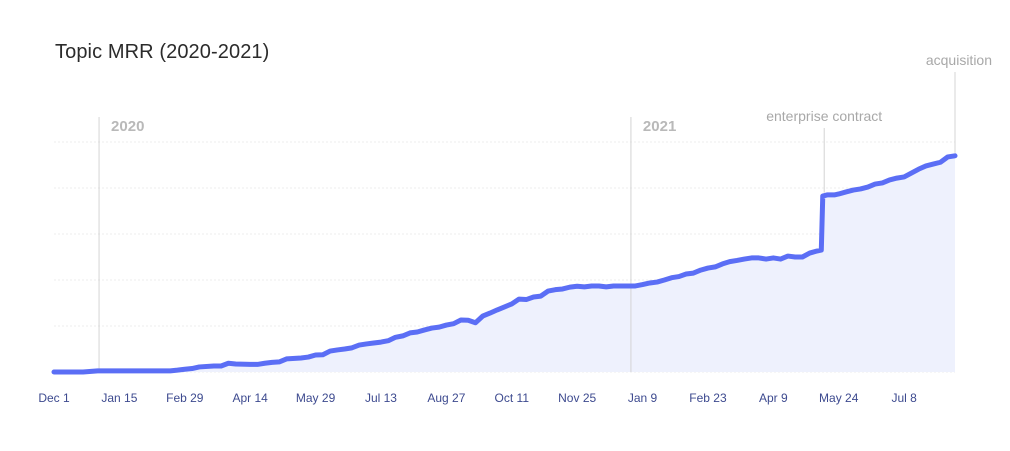 This screenshot has height=451, width=1010. What do you see at coordinates (512, 398) in the screenshot?
I see `x-tick-label: Oct 11` at bounding box center [512, 398].